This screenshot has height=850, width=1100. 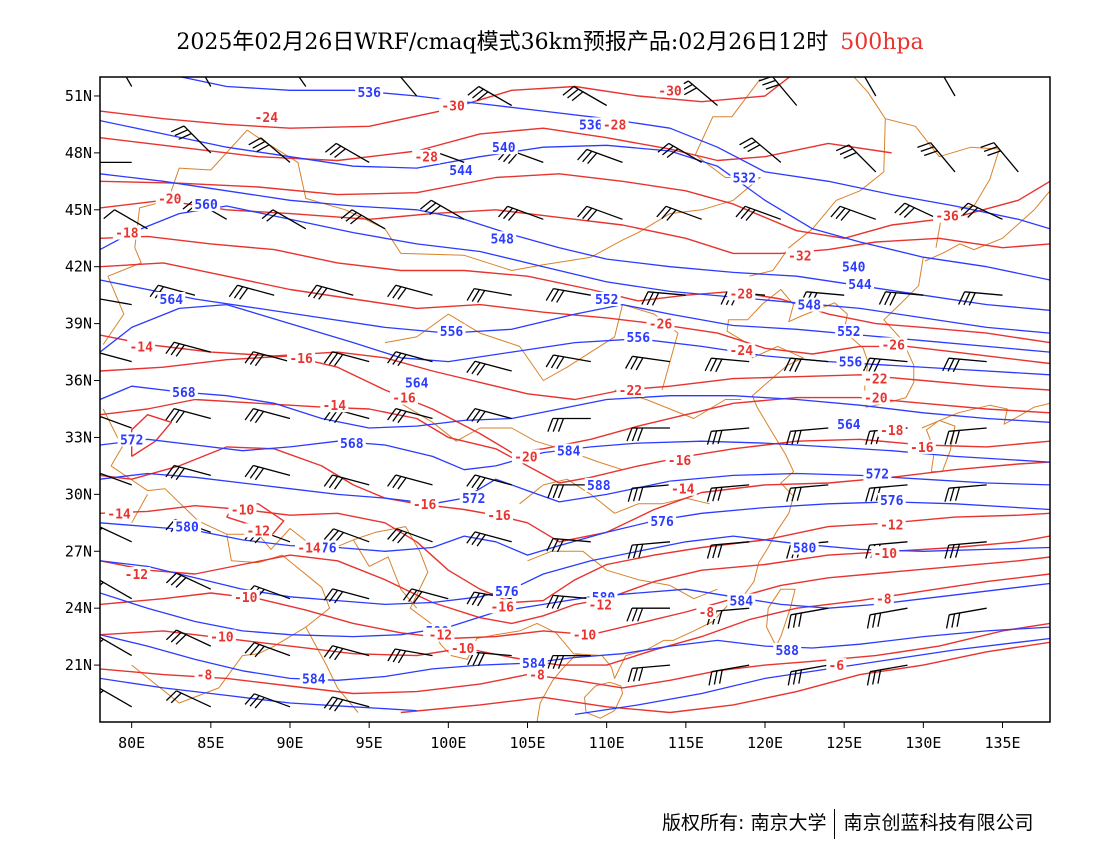 I want to click on height-contour-label: 556, so click(x=451, y=332).